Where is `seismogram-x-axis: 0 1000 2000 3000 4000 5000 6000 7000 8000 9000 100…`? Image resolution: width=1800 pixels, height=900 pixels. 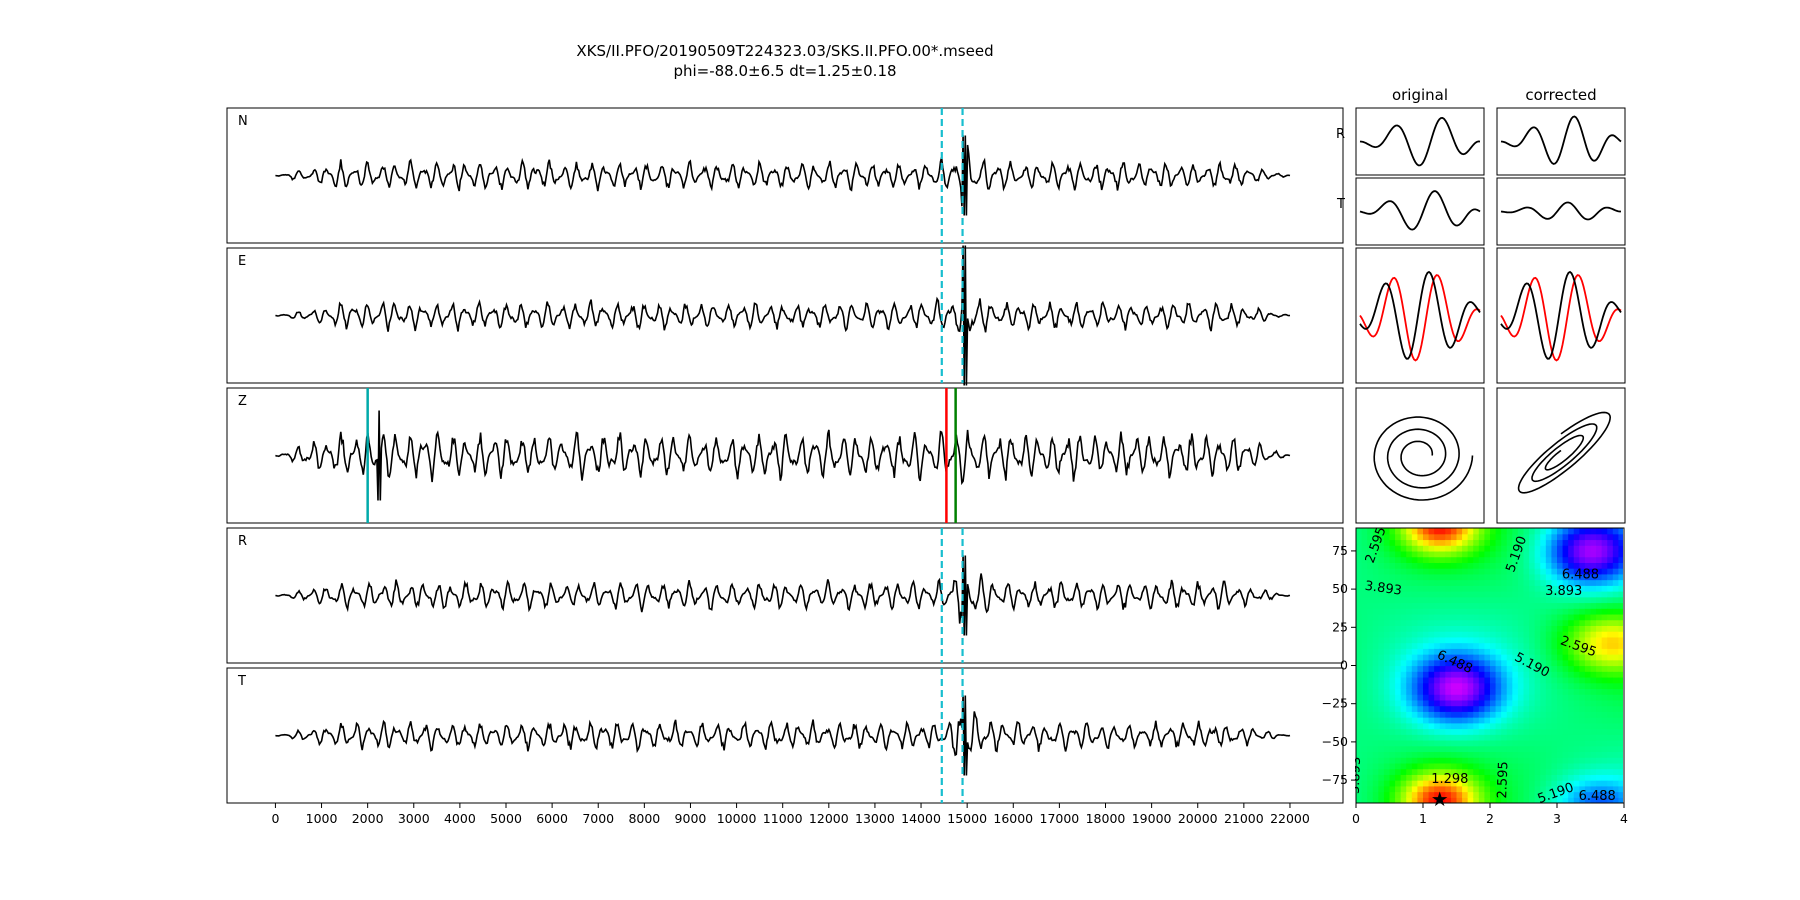 seismogram-x-axis: 0 1000 2000 3000 4000 5000 6000 7000 8000 9000 100… is located at coordinates (790, 814).